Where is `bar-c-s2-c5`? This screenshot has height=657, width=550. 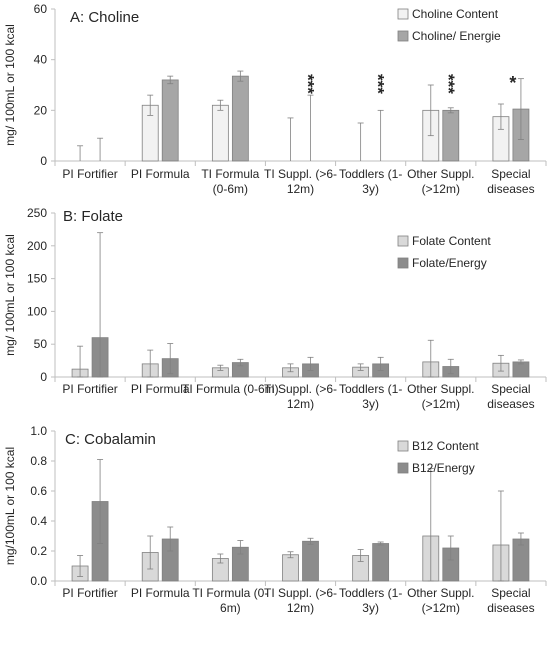
bar-c-s2-c5 is located at coordinates (381, 562).